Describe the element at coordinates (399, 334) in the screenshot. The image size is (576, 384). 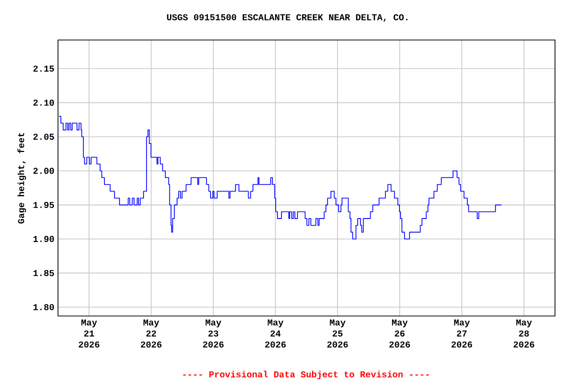
I see `x-tick-label: May 26 2026` at that location.